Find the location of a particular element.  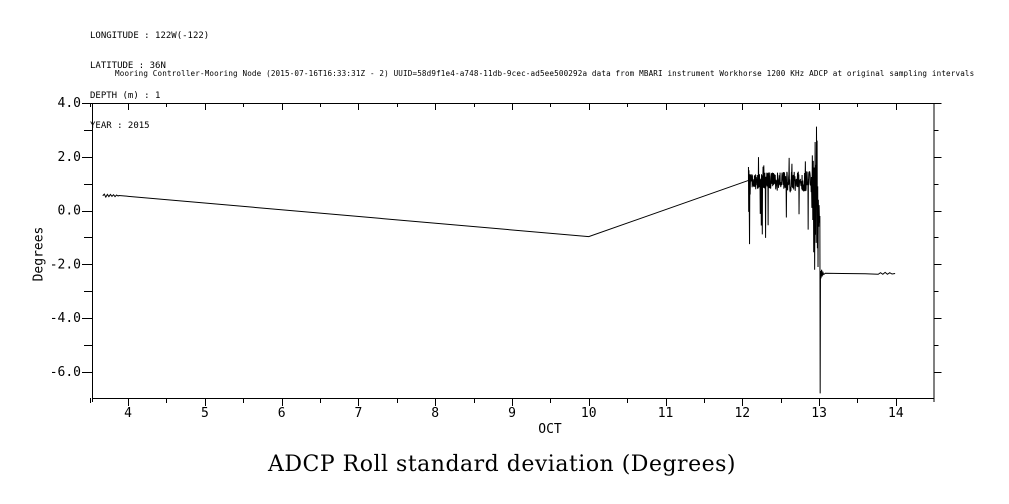

x-tick-label: 10 is located at coordinates (589, 413).